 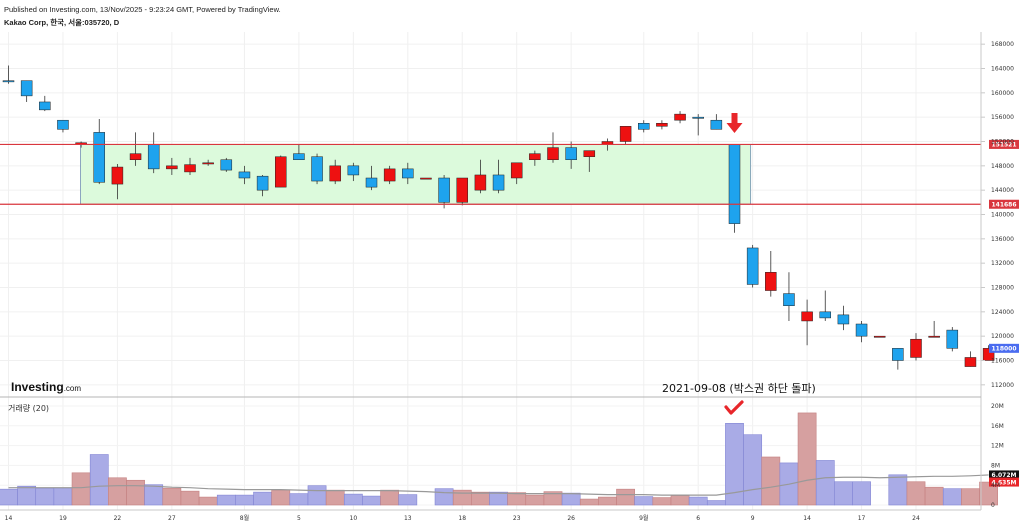 What do you see at coordinates (63, 518) in the screenshot?
I see `x-tick-label: 19` at bounding box center [63, 518].